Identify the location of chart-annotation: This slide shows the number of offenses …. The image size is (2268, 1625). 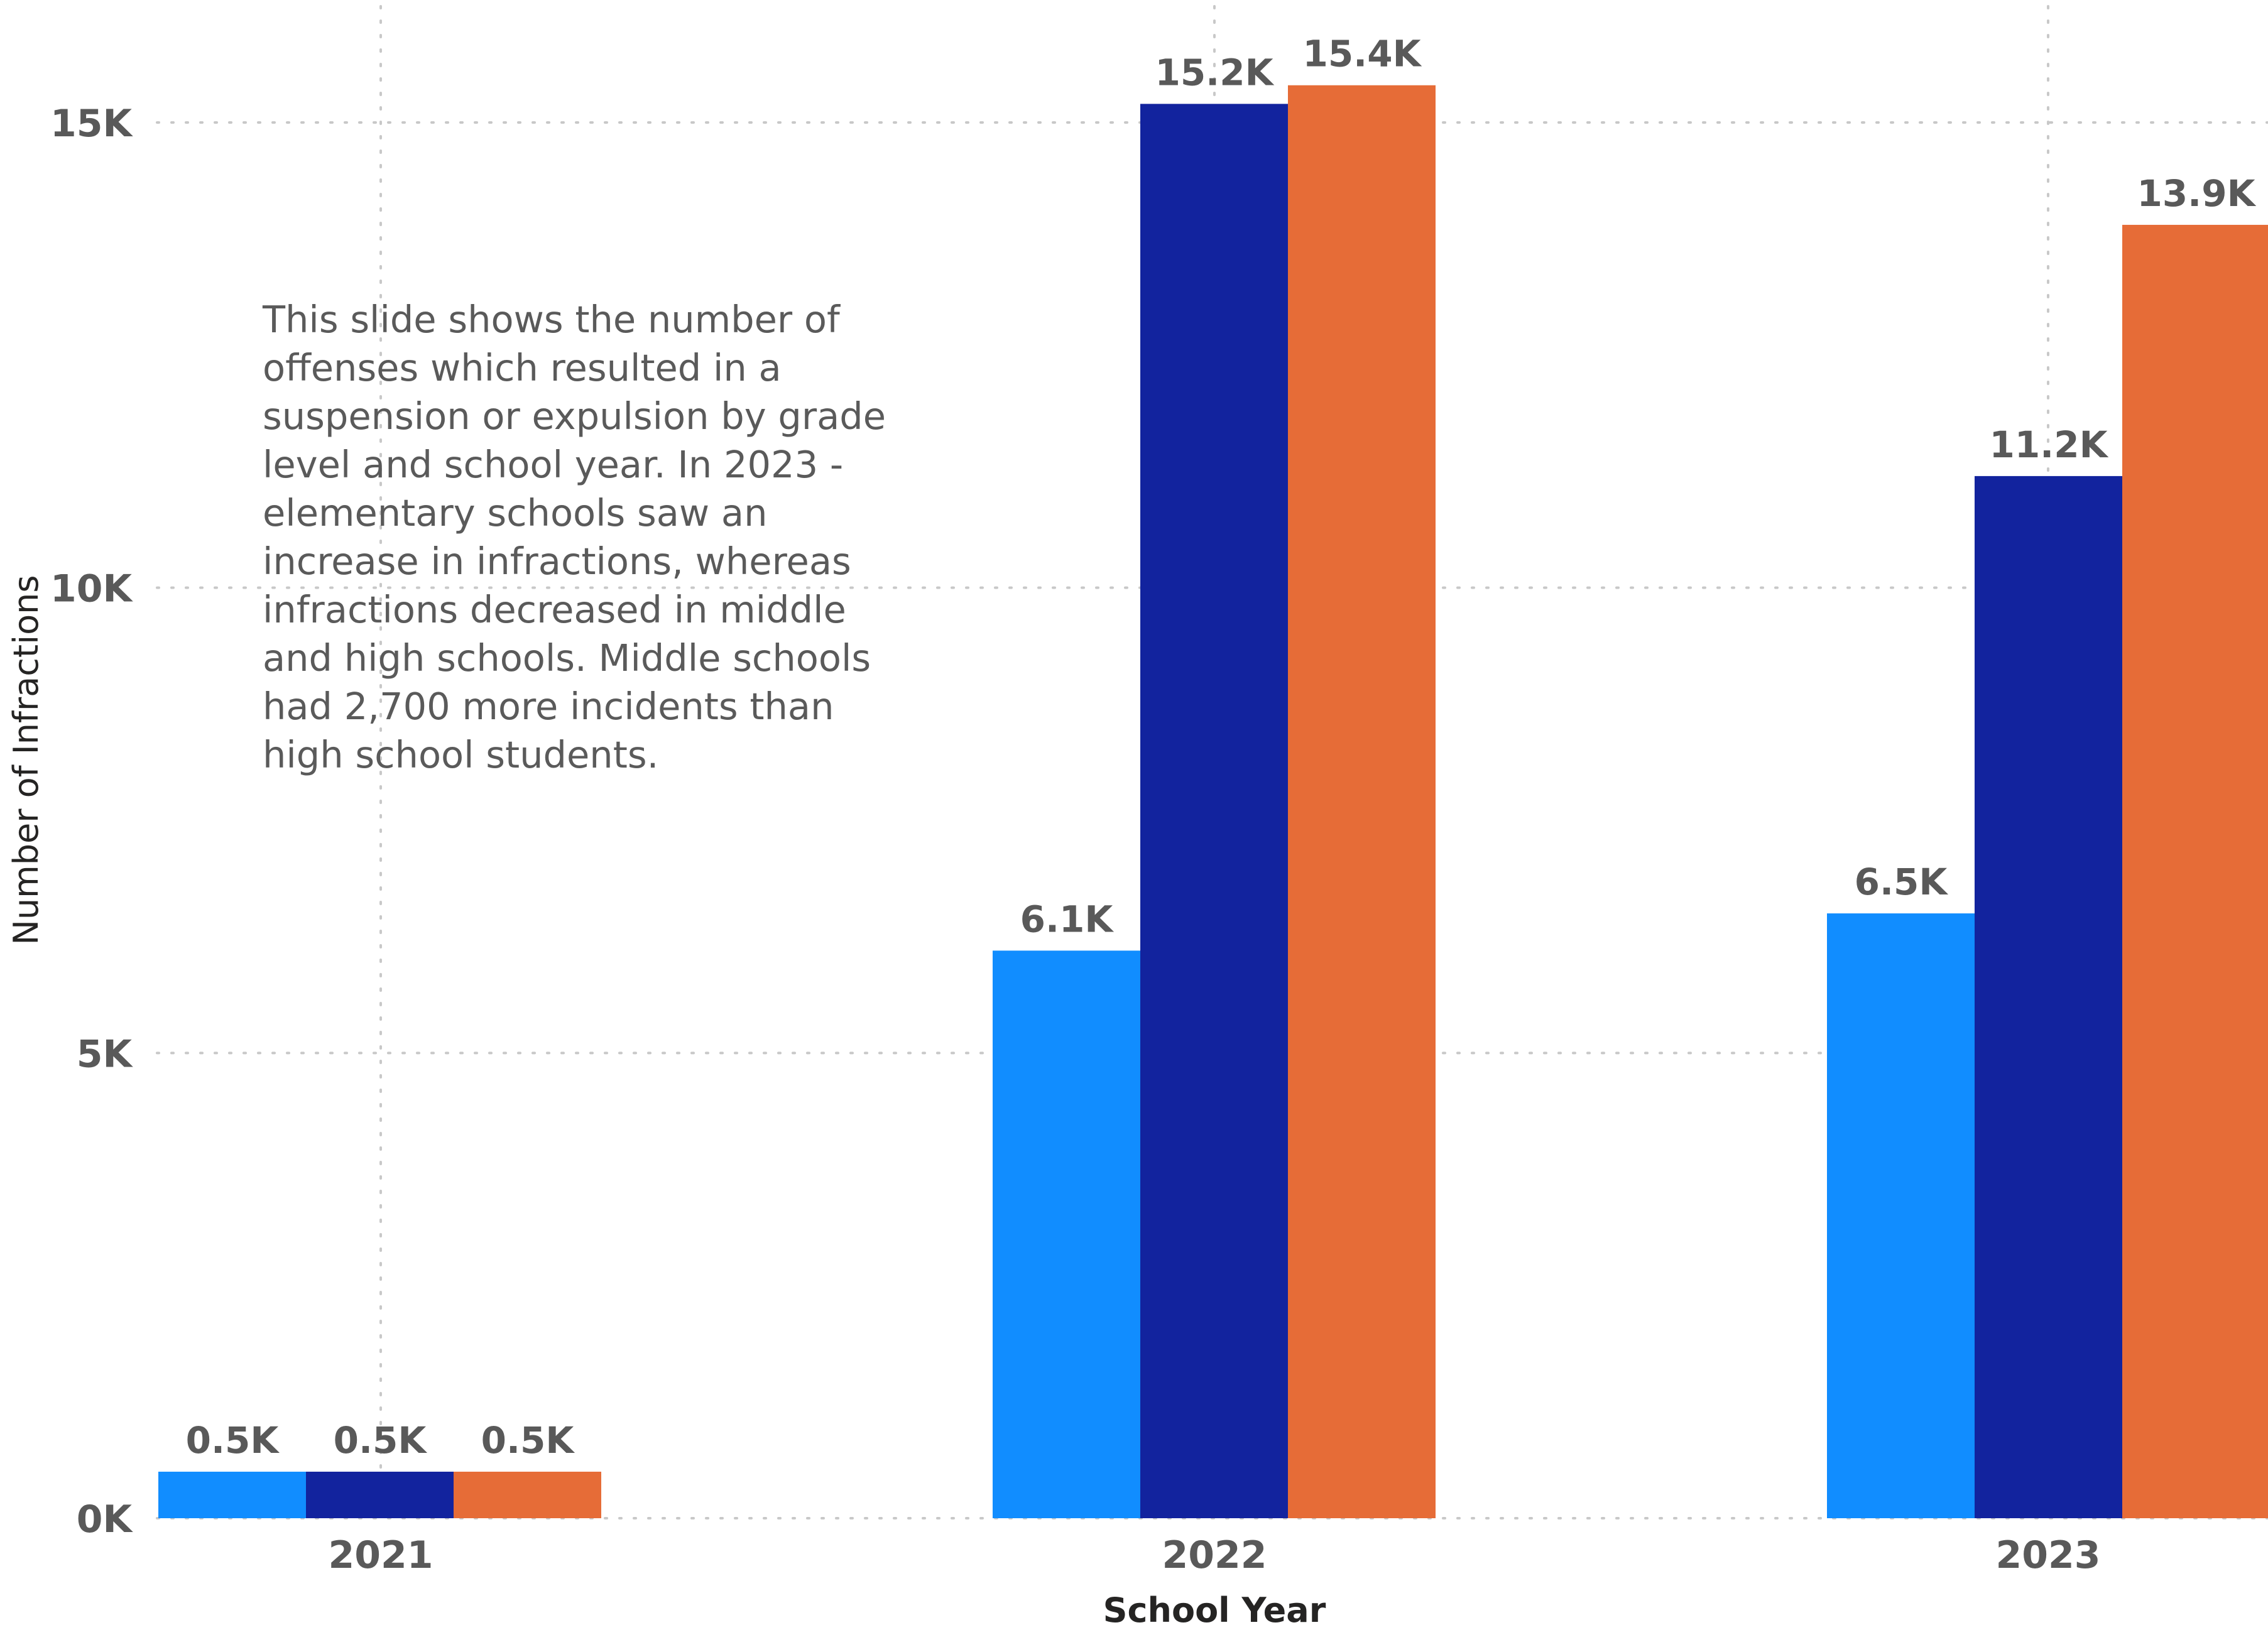
(574, 537).